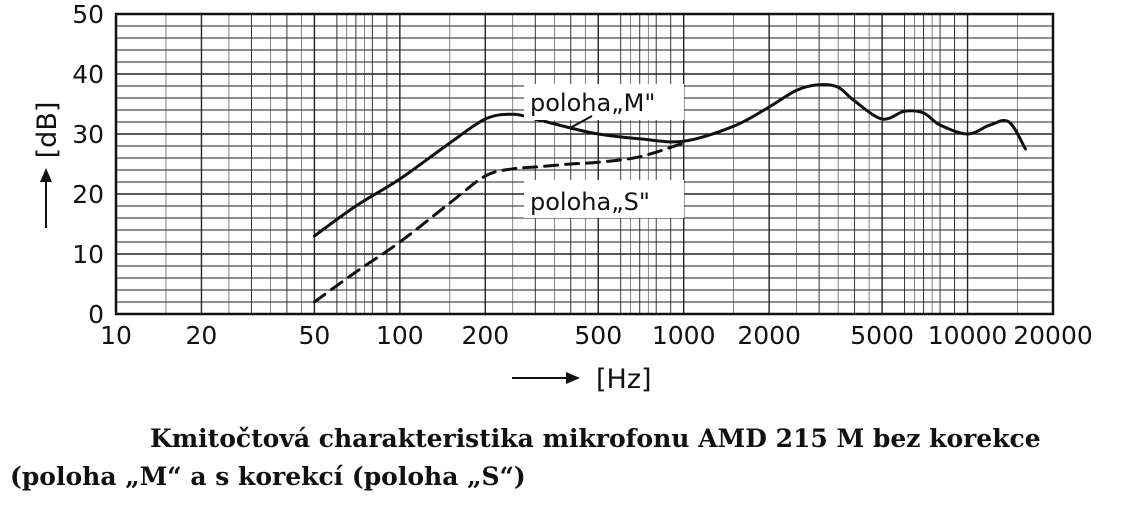 The image size is (1139, 505). Describe the element at coordinates (590, 202) in the screenshot. I see `series-s-label: poloha„S"` at that location.